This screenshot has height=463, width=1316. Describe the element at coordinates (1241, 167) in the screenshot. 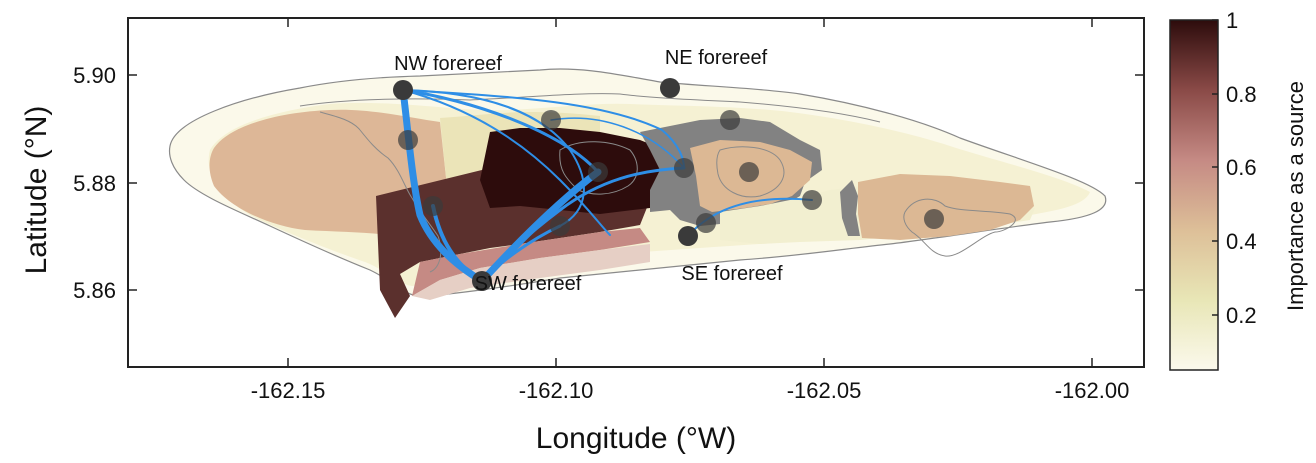

I see `colorbar-tick-label: 0.6` at that location.